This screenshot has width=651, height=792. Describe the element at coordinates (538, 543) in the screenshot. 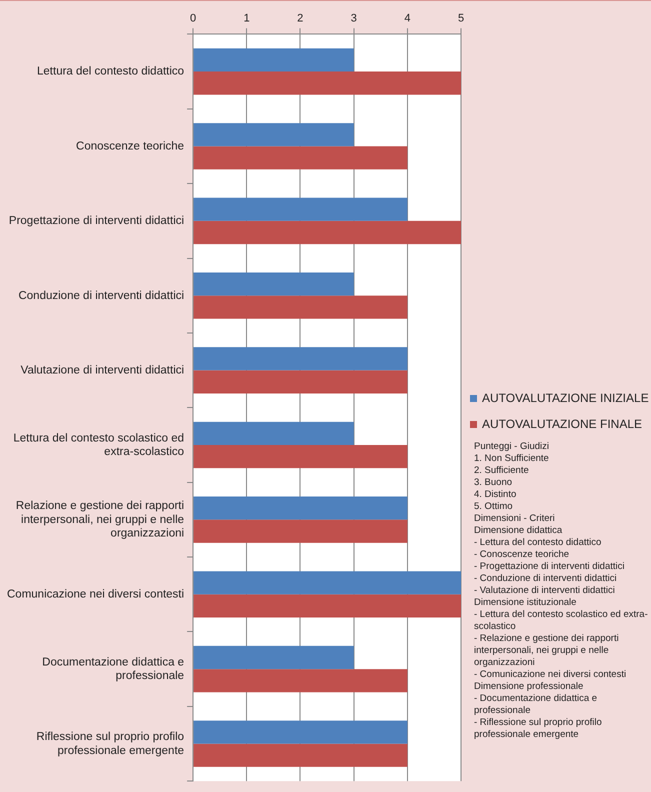

I see `text: - Lettura del contesto didattico` at that location.